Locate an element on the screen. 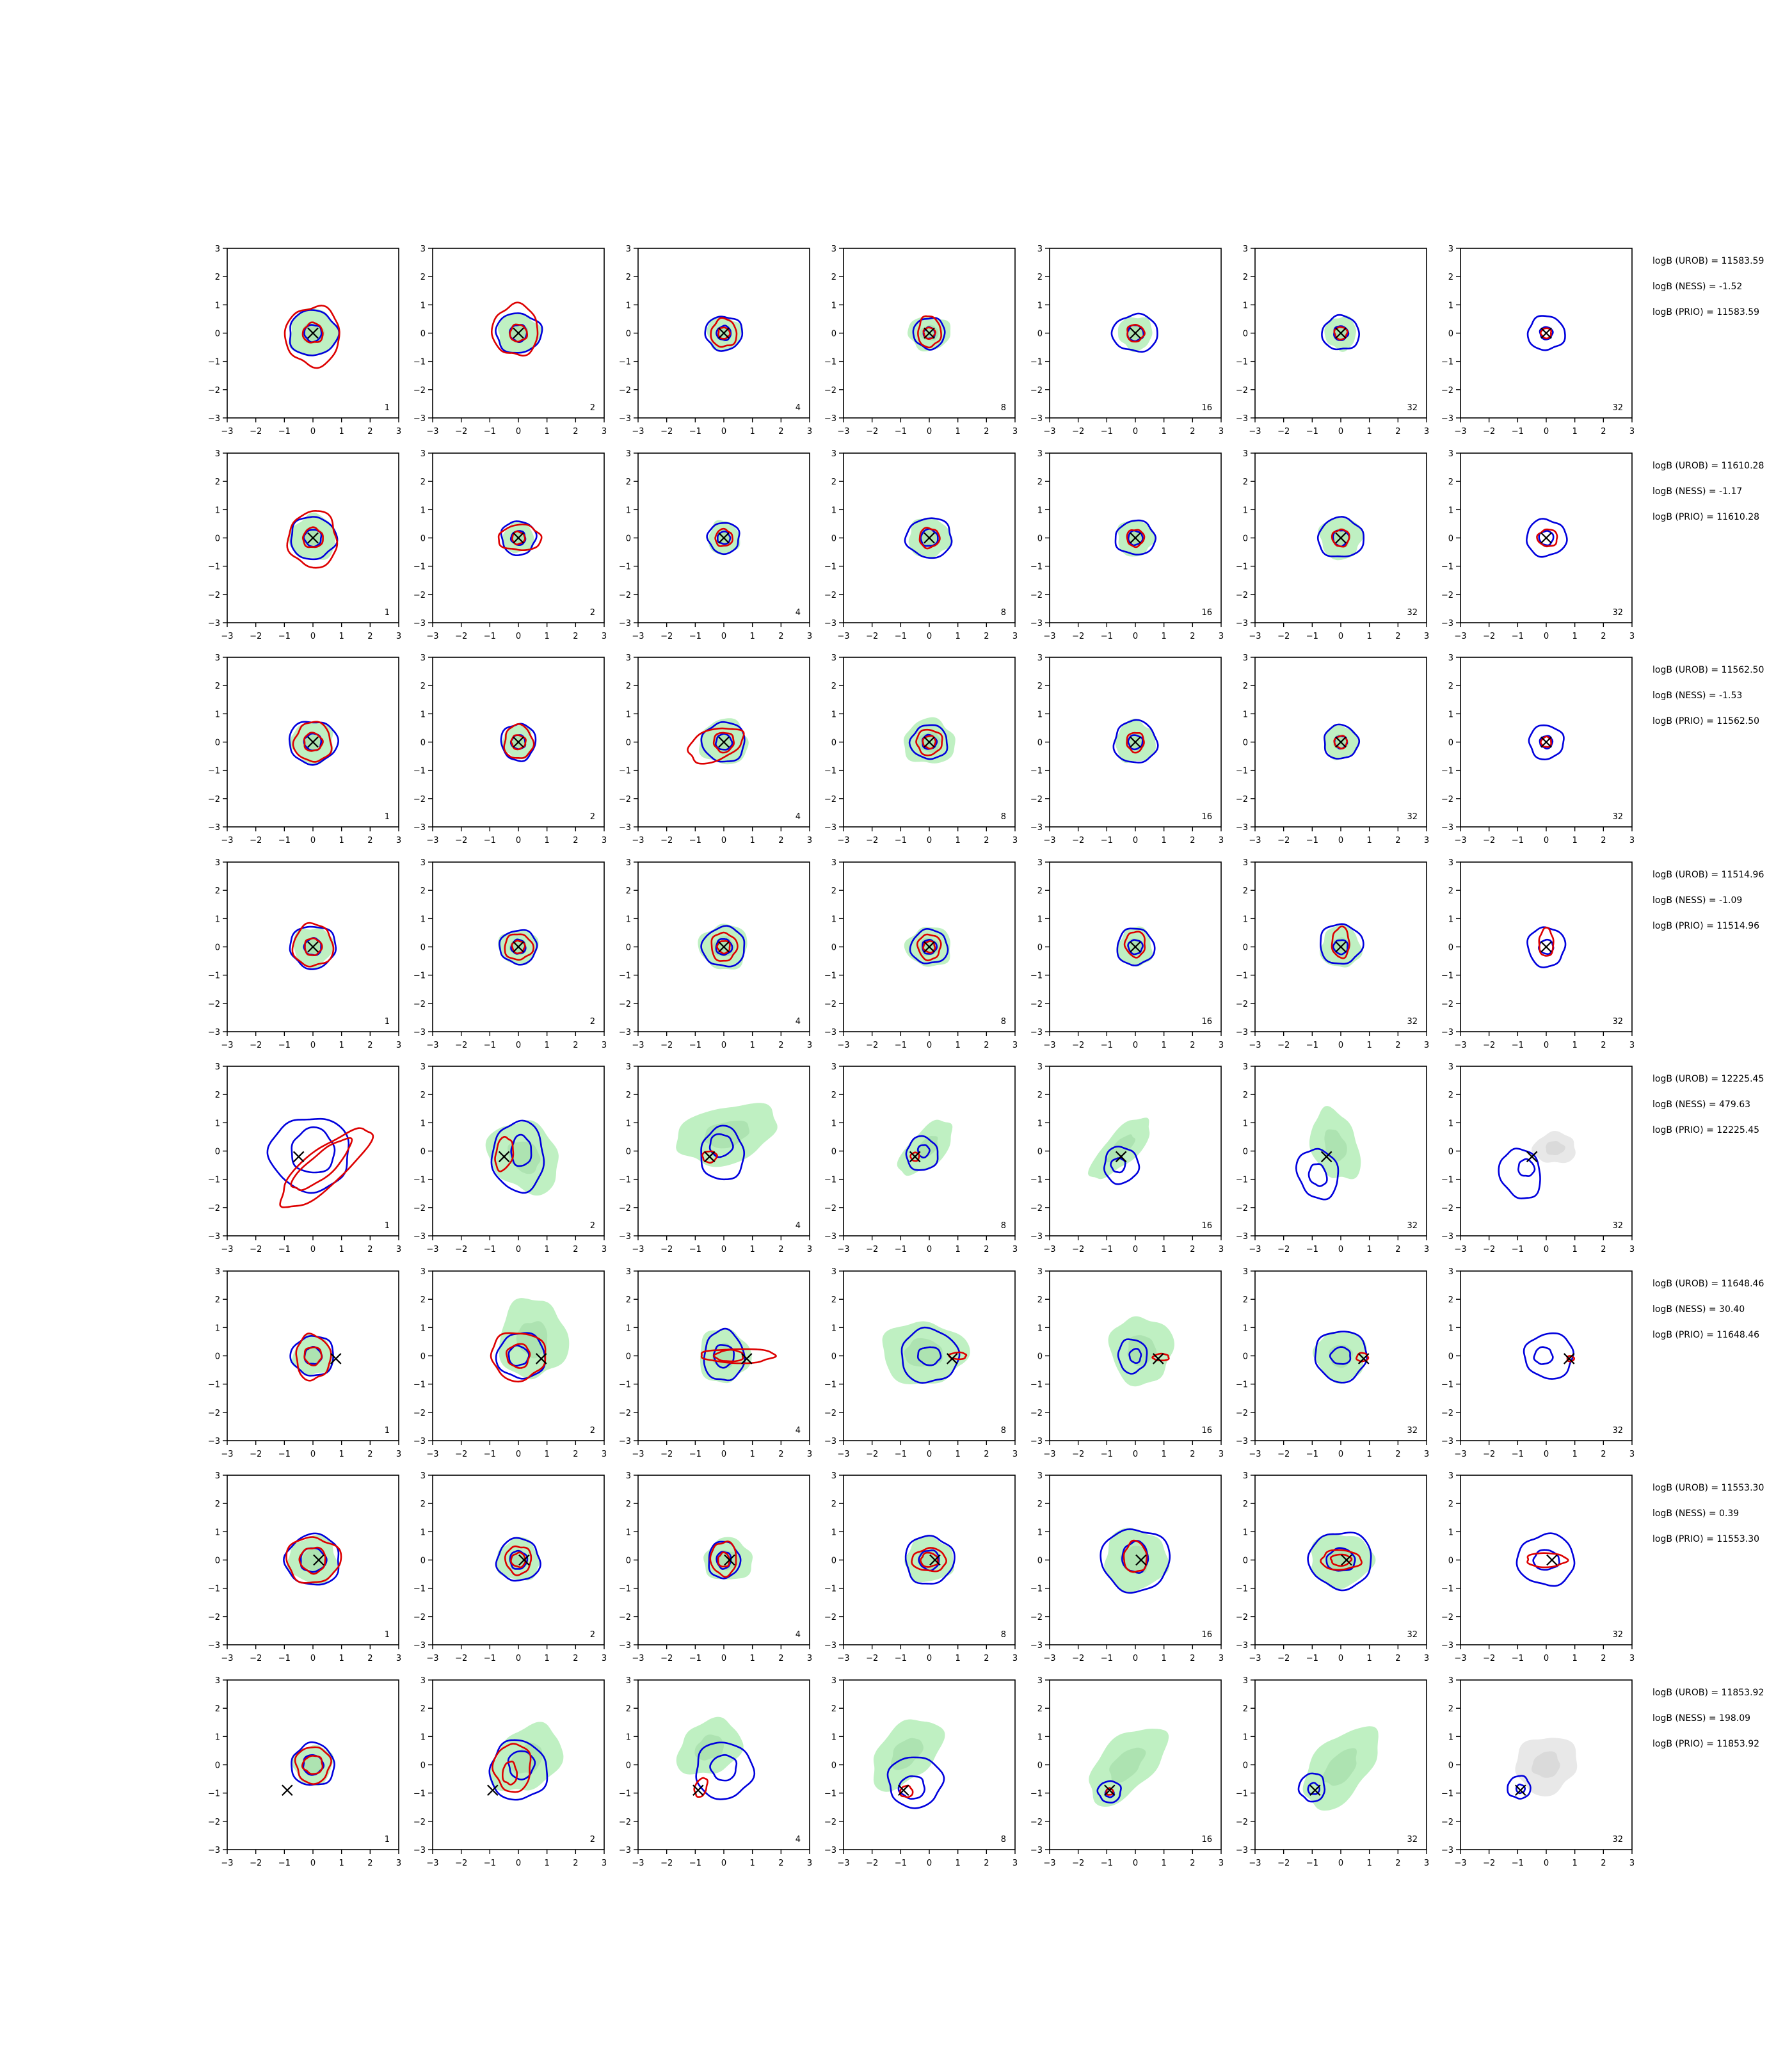 The height and width of the screenshot is (2048, 1792). axes-frame is located at coordinates (1546, 1355).